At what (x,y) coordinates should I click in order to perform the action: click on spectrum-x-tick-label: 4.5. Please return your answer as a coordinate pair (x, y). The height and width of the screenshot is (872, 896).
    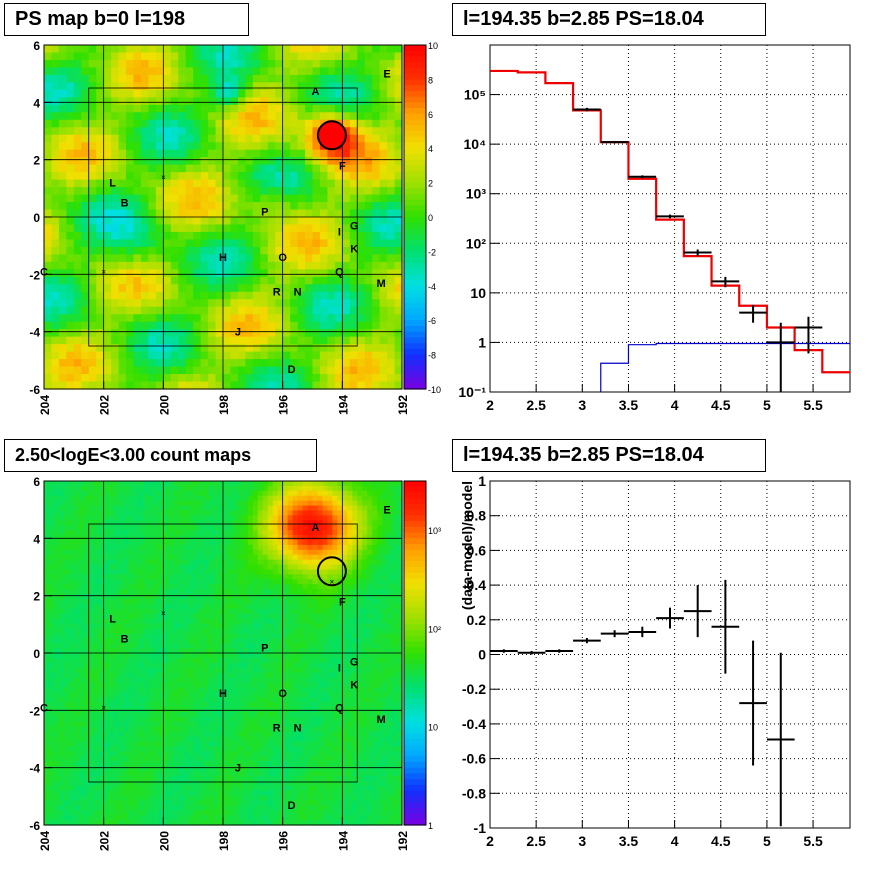
    Looking at the image, I should click on (721, 405).